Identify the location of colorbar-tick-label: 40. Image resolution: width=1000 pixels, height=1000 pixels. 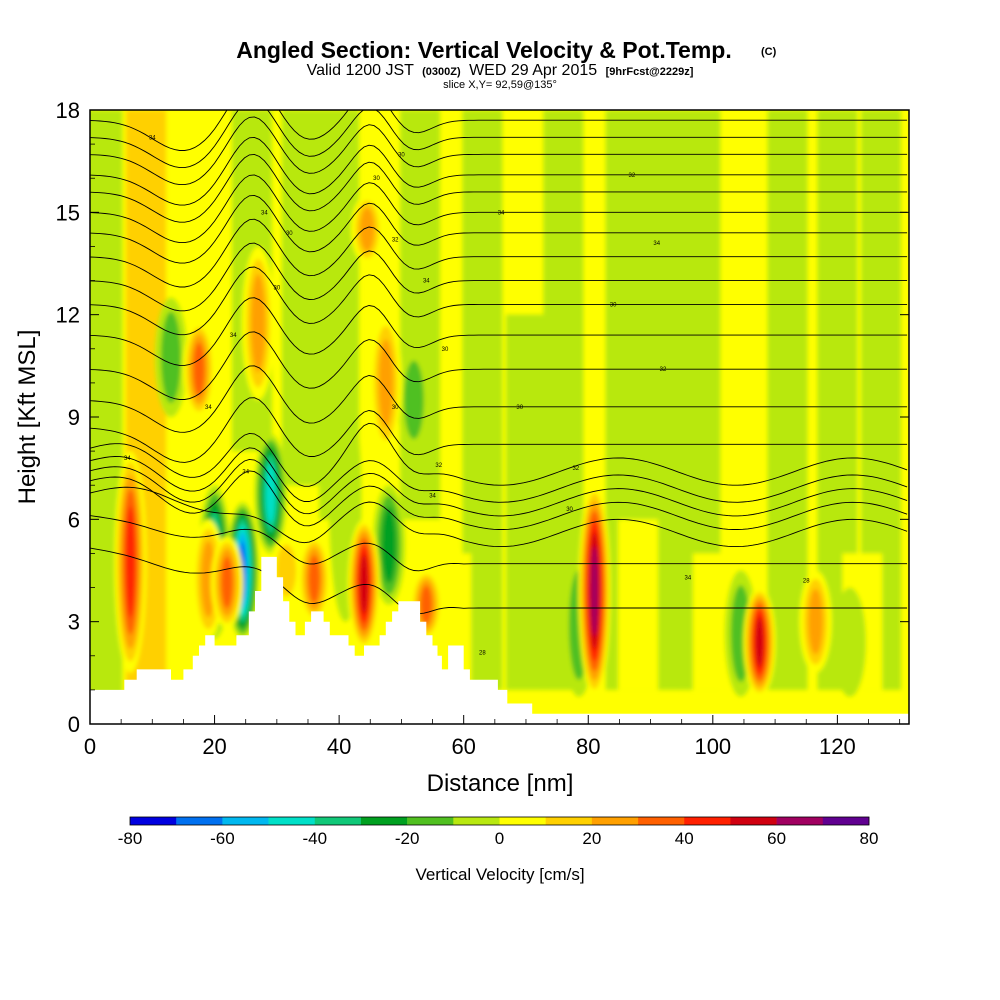
(684, 838).